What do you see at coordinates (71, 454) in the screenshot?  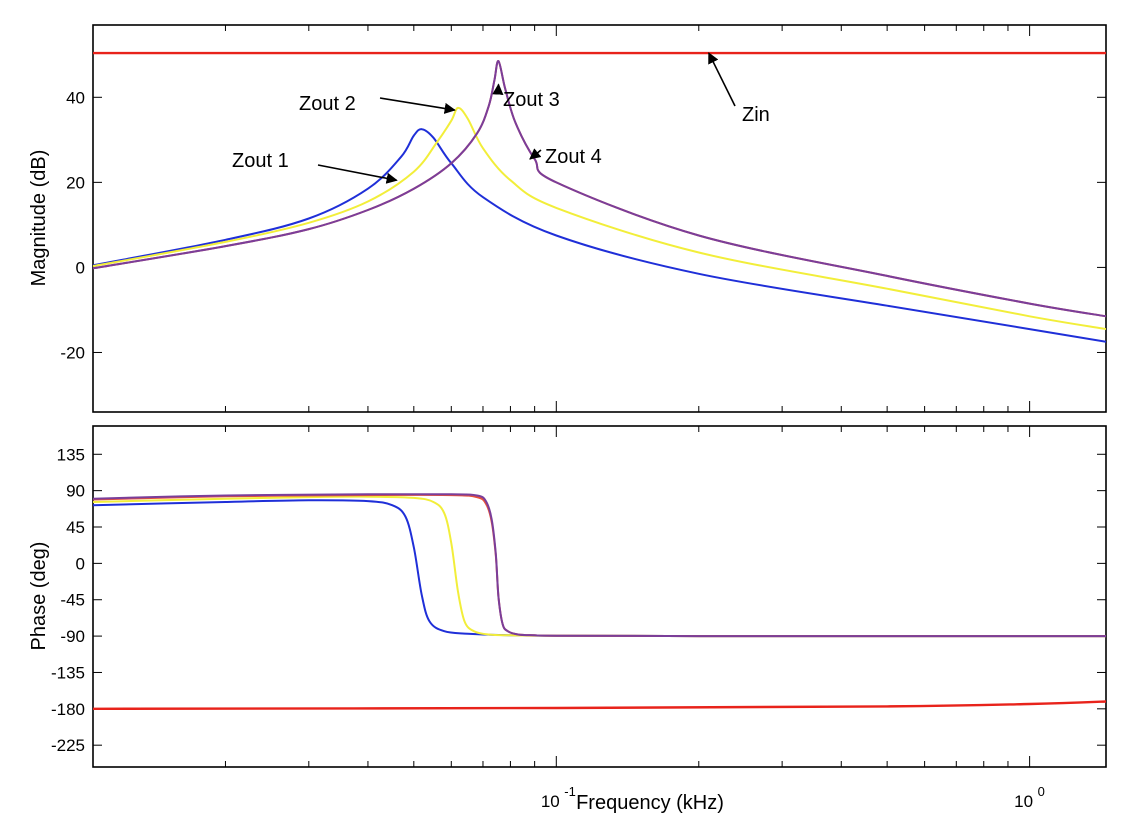 I see `y-tick-label: 135` at bounding box center [71, 454].